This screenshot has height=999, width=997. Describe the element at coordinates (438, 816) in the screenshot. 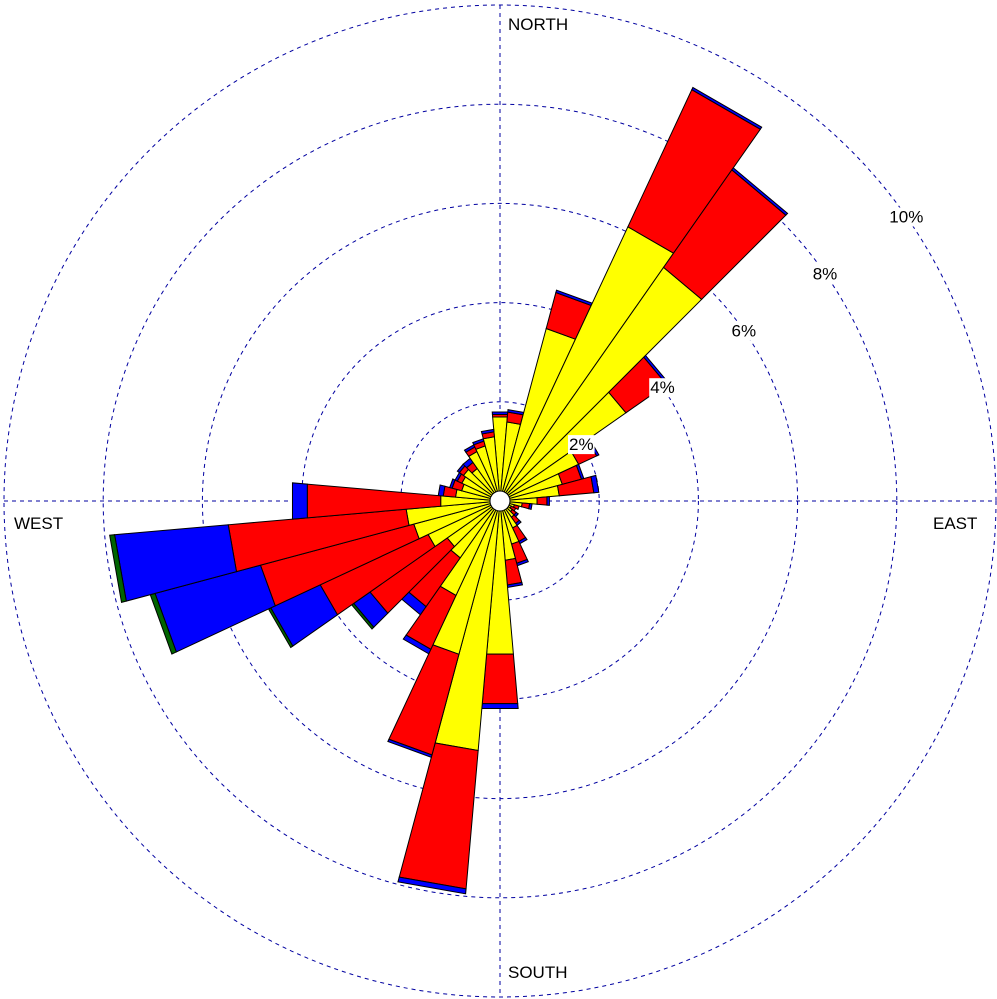

I see `petal-dir-190-bin2` at that location.